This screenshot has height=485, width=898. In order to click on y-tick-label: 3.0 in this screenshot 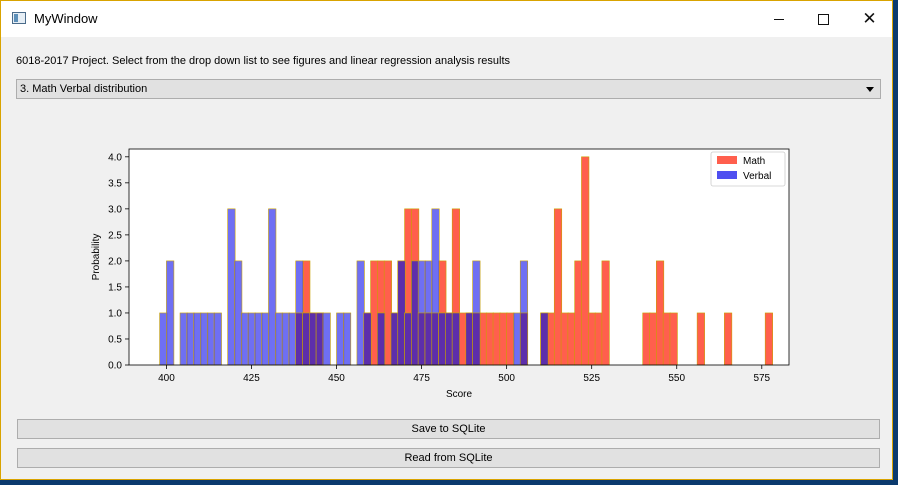, I will do `click(115, 209)`.